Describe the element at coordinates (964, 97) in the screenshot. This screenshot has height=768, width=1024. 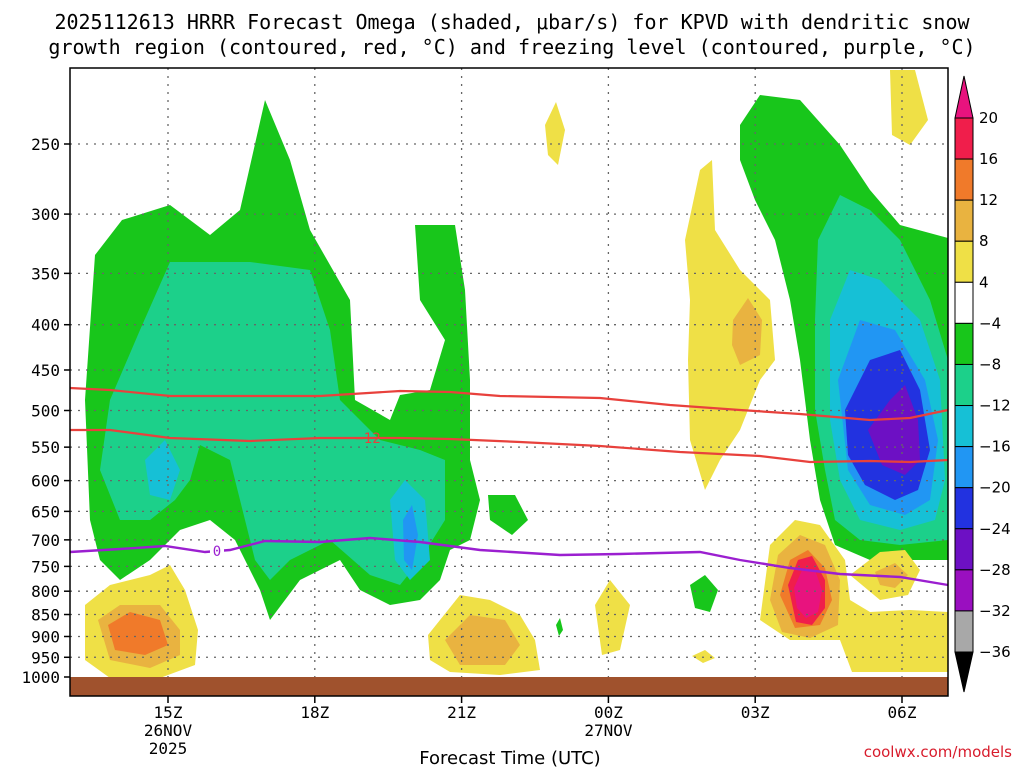
I see `colorbar-top-arrow` at that location.